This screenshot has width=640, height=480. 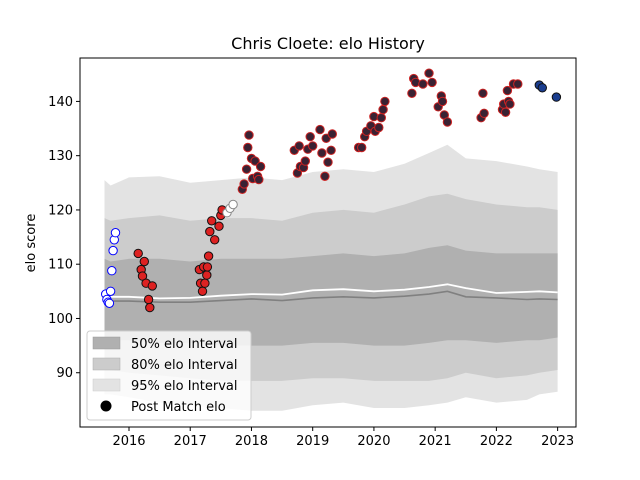 I want to click on x-tick-label: 2016, so click(x=128, y=441).